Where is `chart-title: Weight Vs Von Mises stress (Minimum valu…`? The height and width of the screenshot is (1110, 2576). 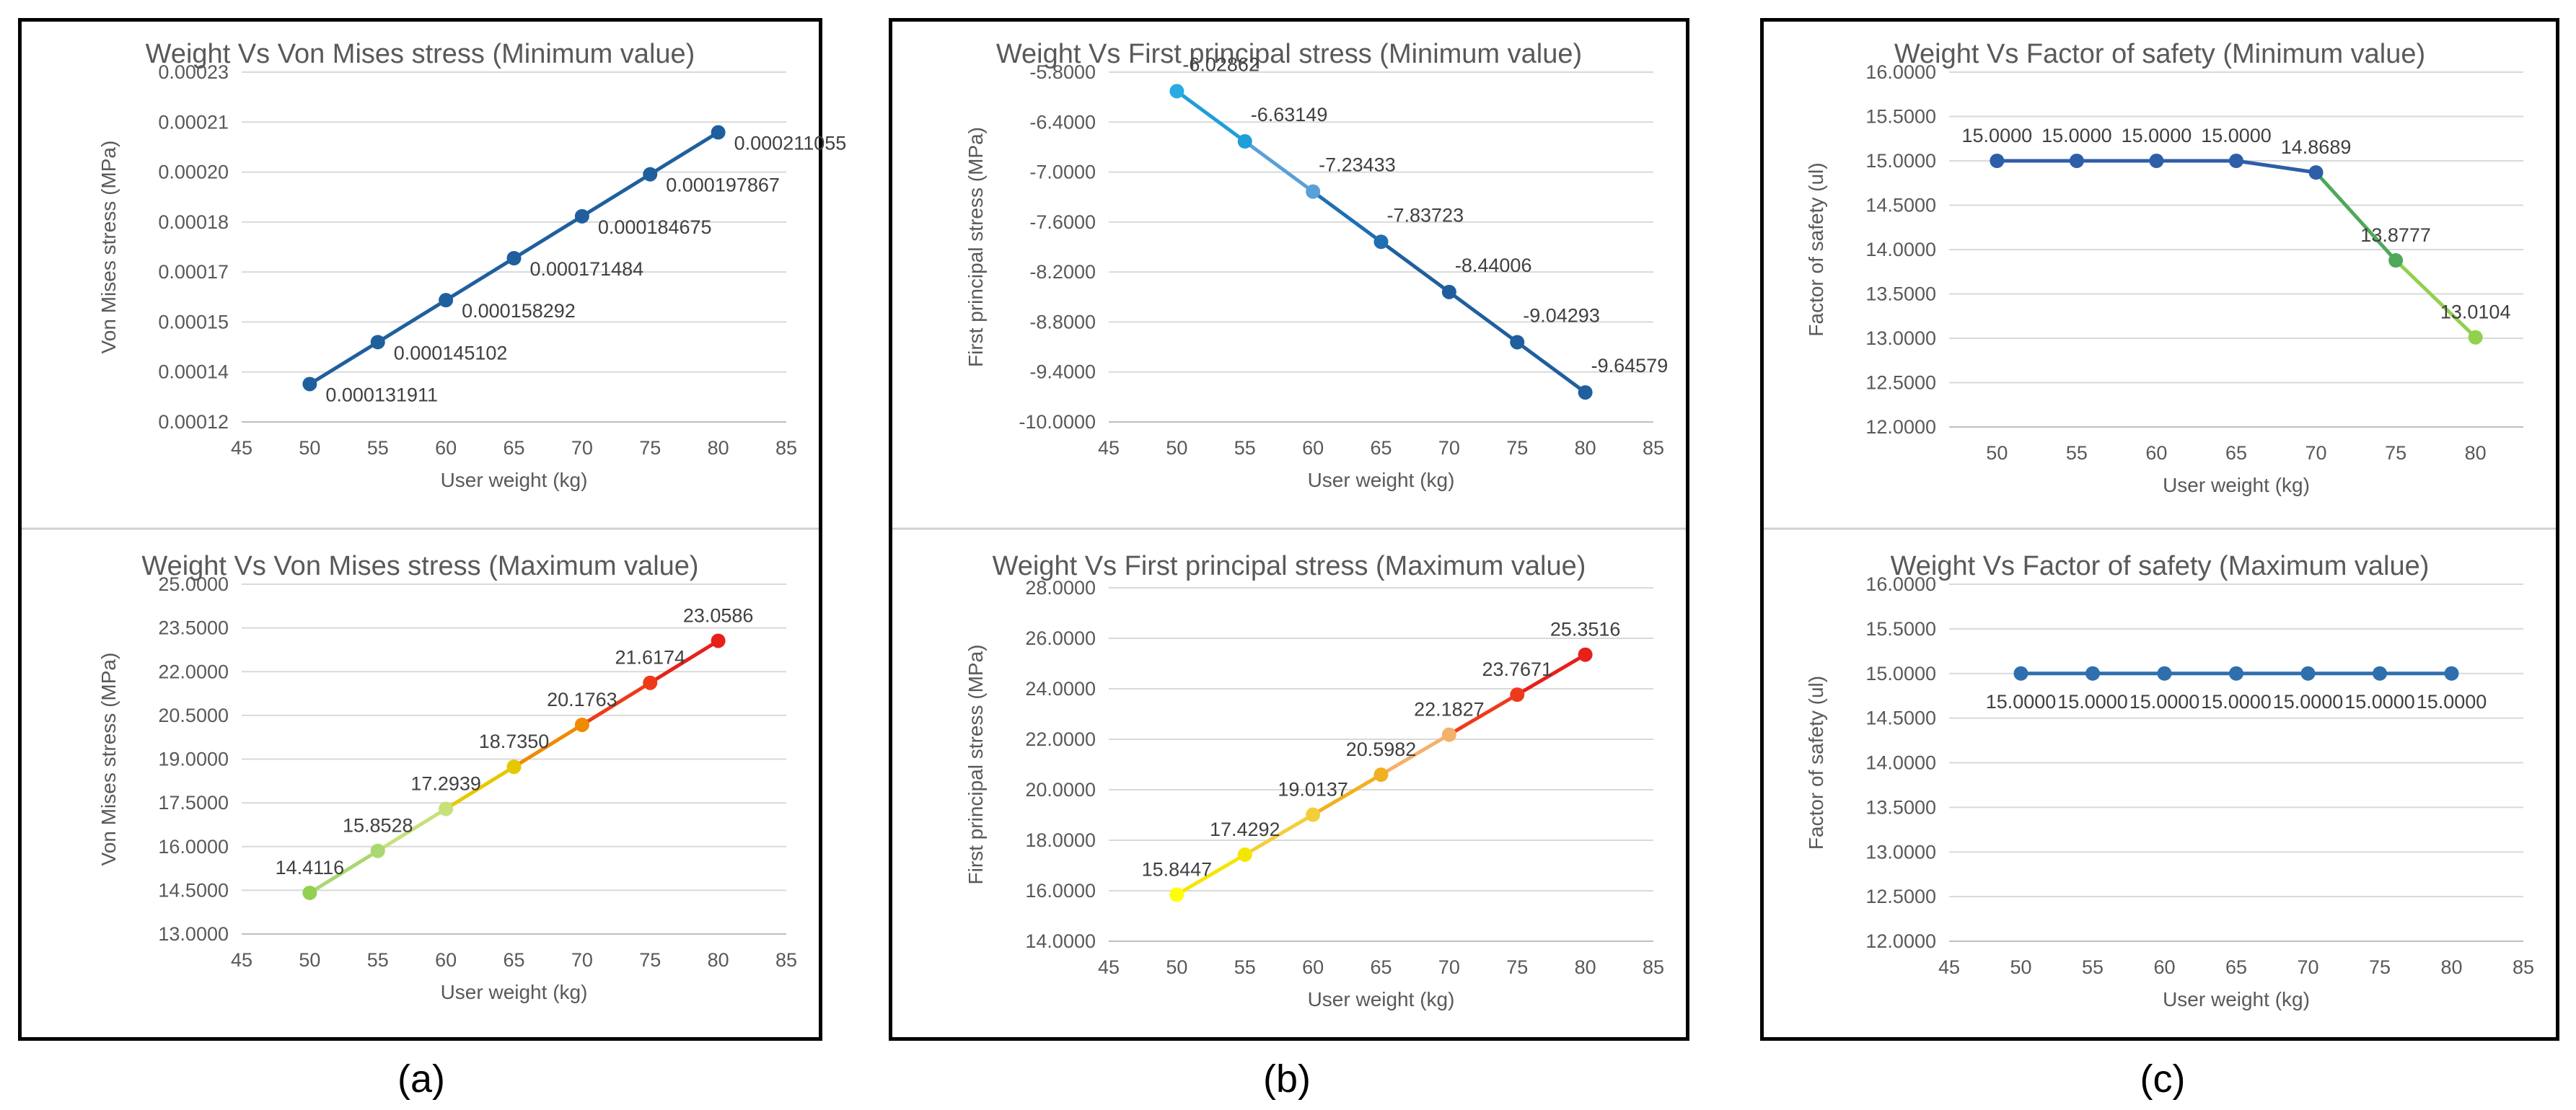 chart-title: Weight Vs Von Mises stress (Minimum valu… is located at coordinates (420, 54).